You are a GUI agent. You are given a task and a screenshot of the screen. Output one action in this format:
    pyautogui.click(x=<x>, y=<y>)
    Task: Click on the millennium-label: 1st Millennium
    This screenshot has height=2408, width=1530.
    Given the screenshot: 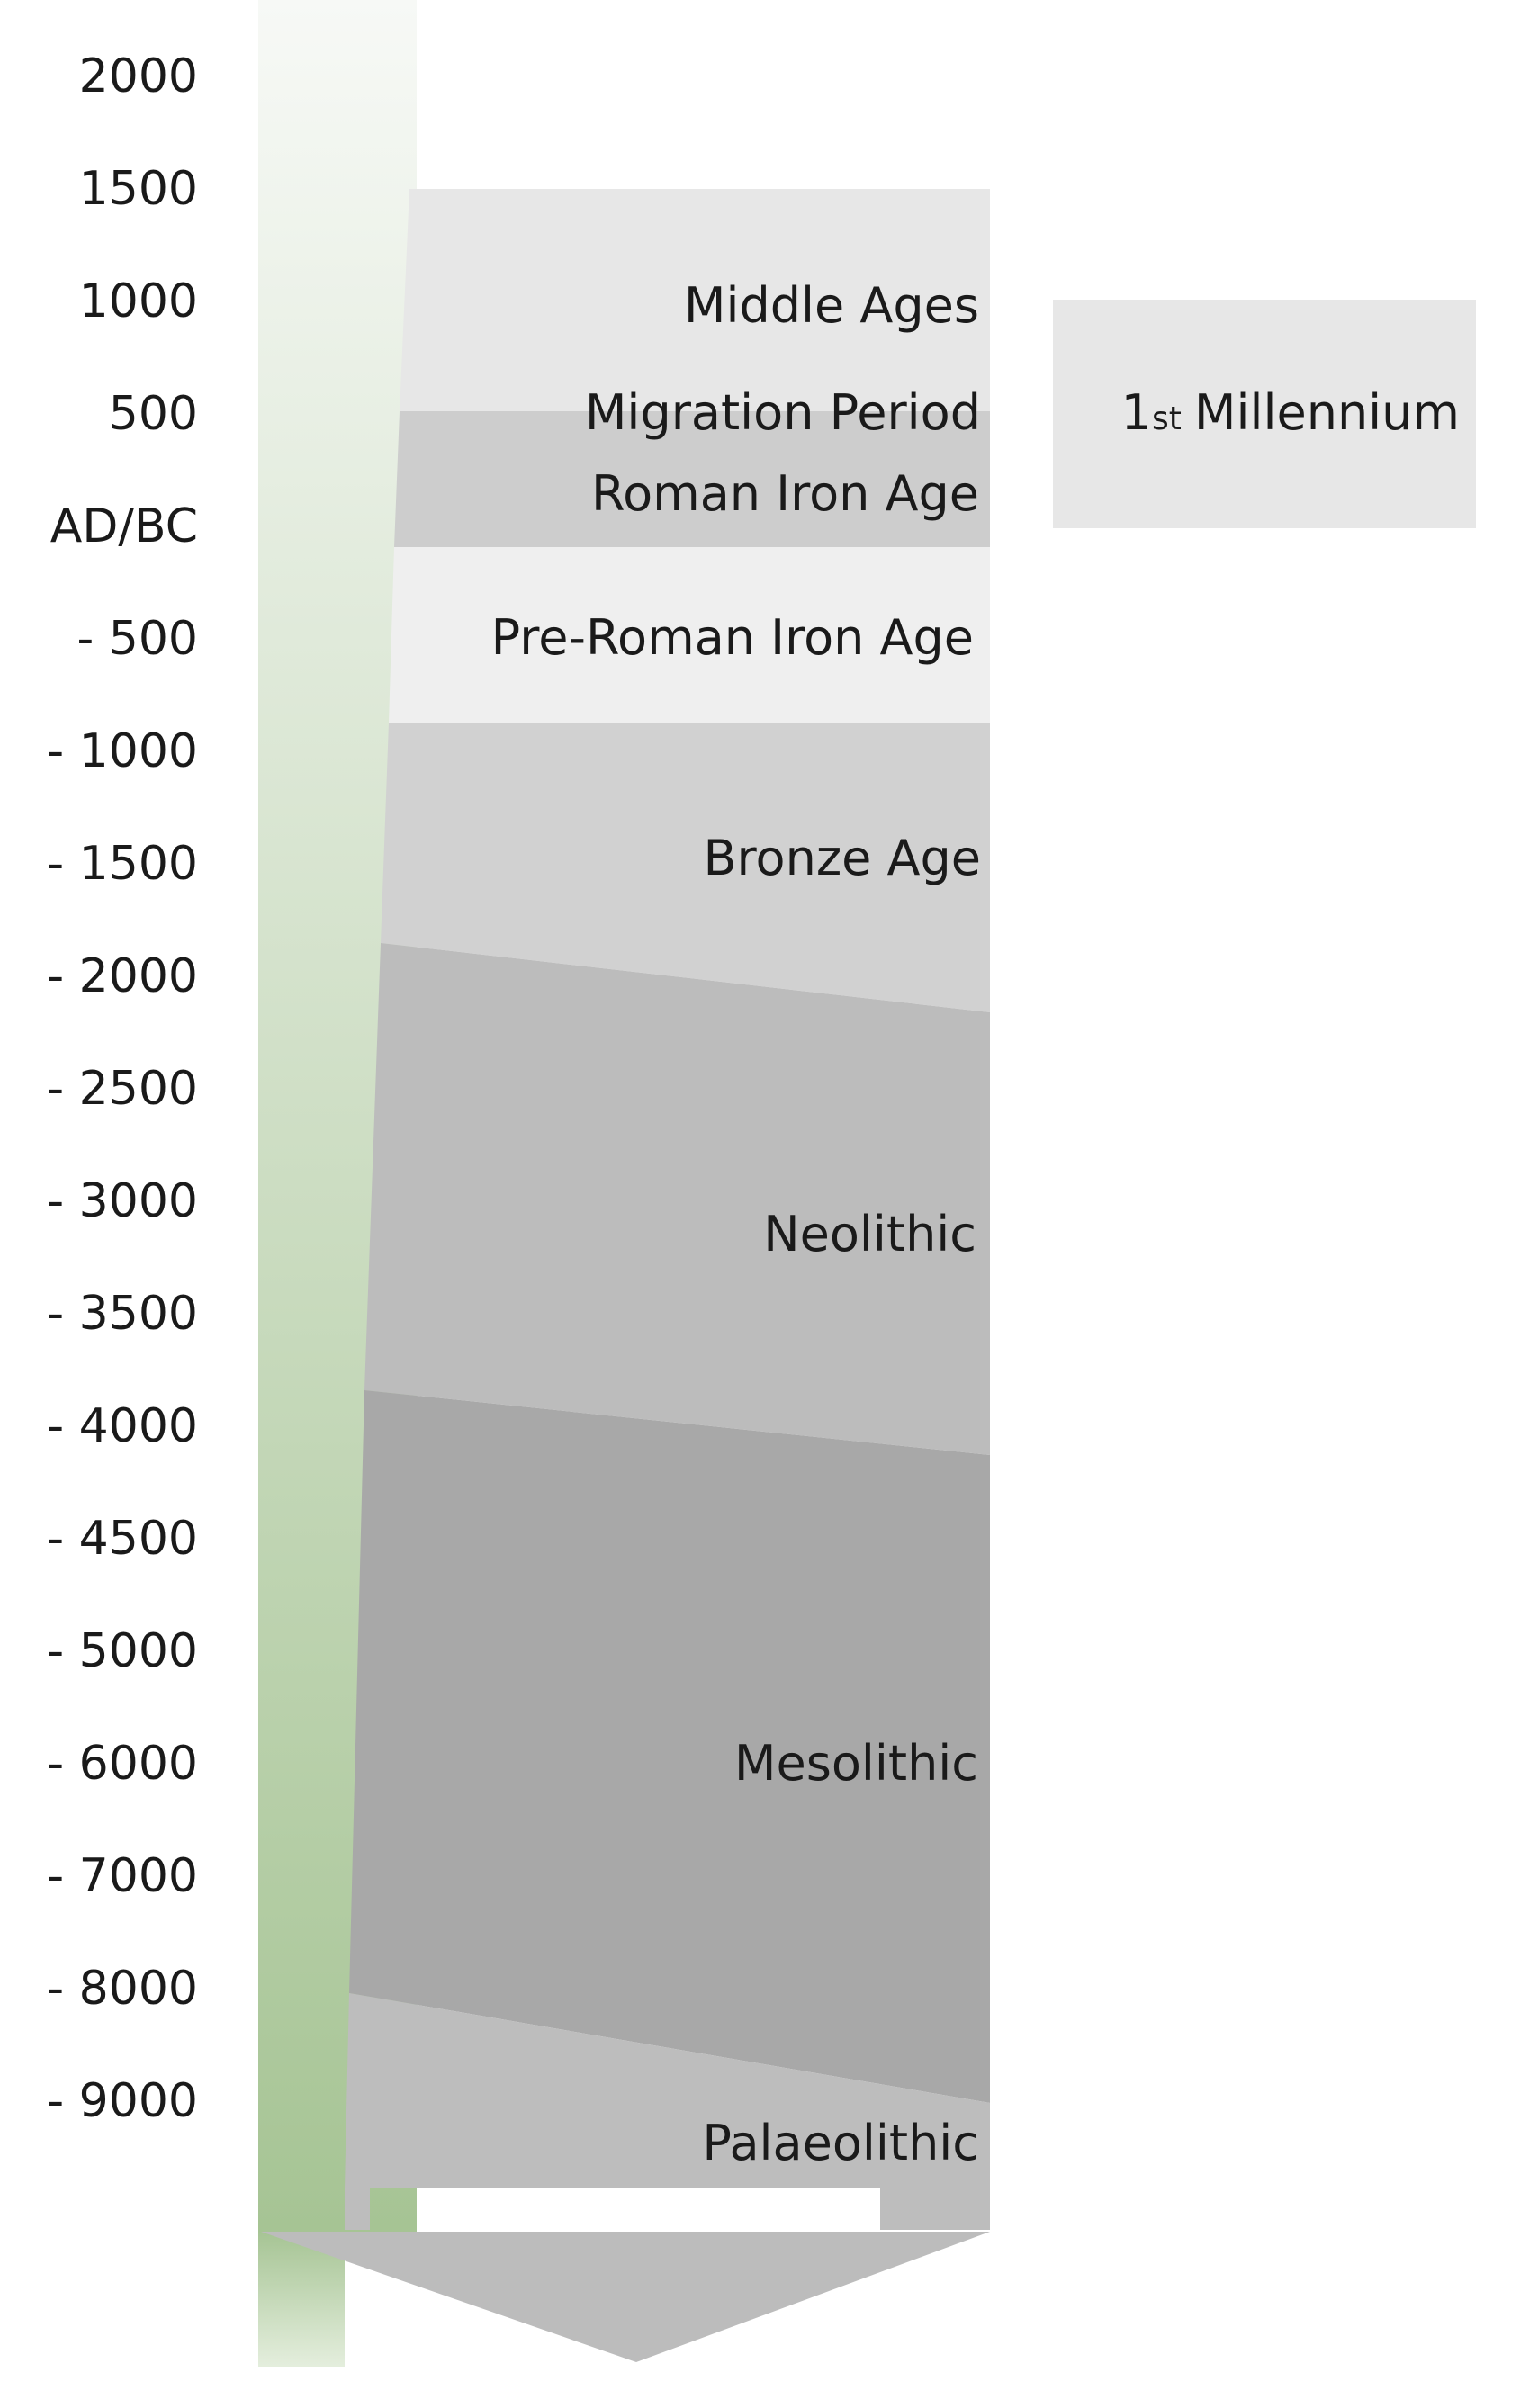 What is the action you would take?
    pyautogui.click(x=1290, y=412)
    